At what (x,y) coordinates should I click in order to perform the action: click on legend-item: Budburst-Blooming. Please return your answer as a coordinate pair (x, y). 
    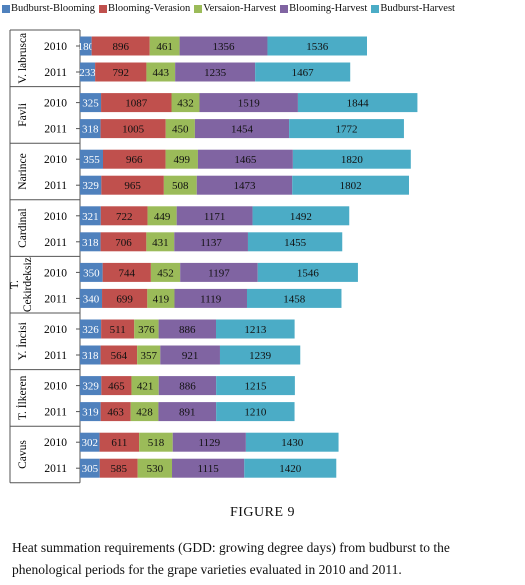
    Looking at the image, I should click on (48, 9).